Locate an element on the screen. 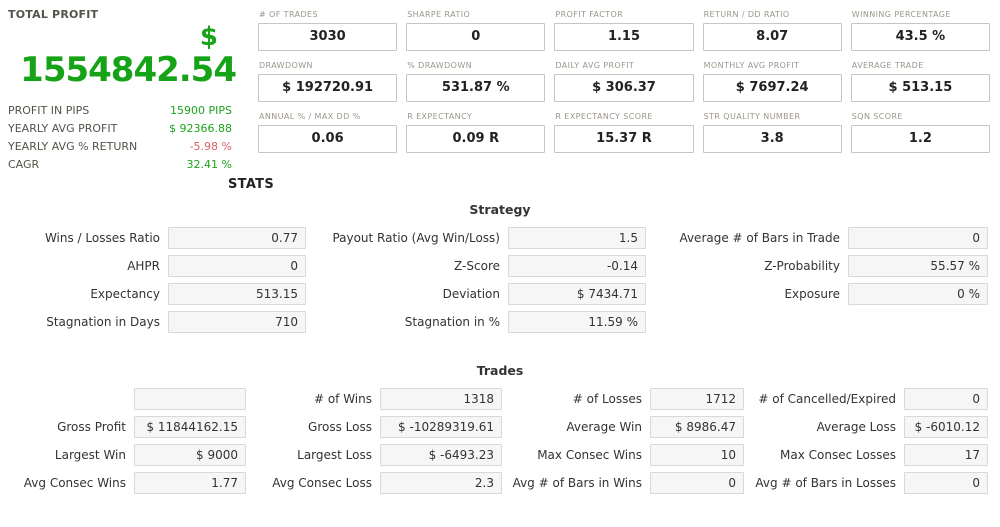 This screenshot has width=1000, height=527. metric-winning-percentage: WINNING PERCENTAGE 43.5 % is located at coordinates (920, 29).